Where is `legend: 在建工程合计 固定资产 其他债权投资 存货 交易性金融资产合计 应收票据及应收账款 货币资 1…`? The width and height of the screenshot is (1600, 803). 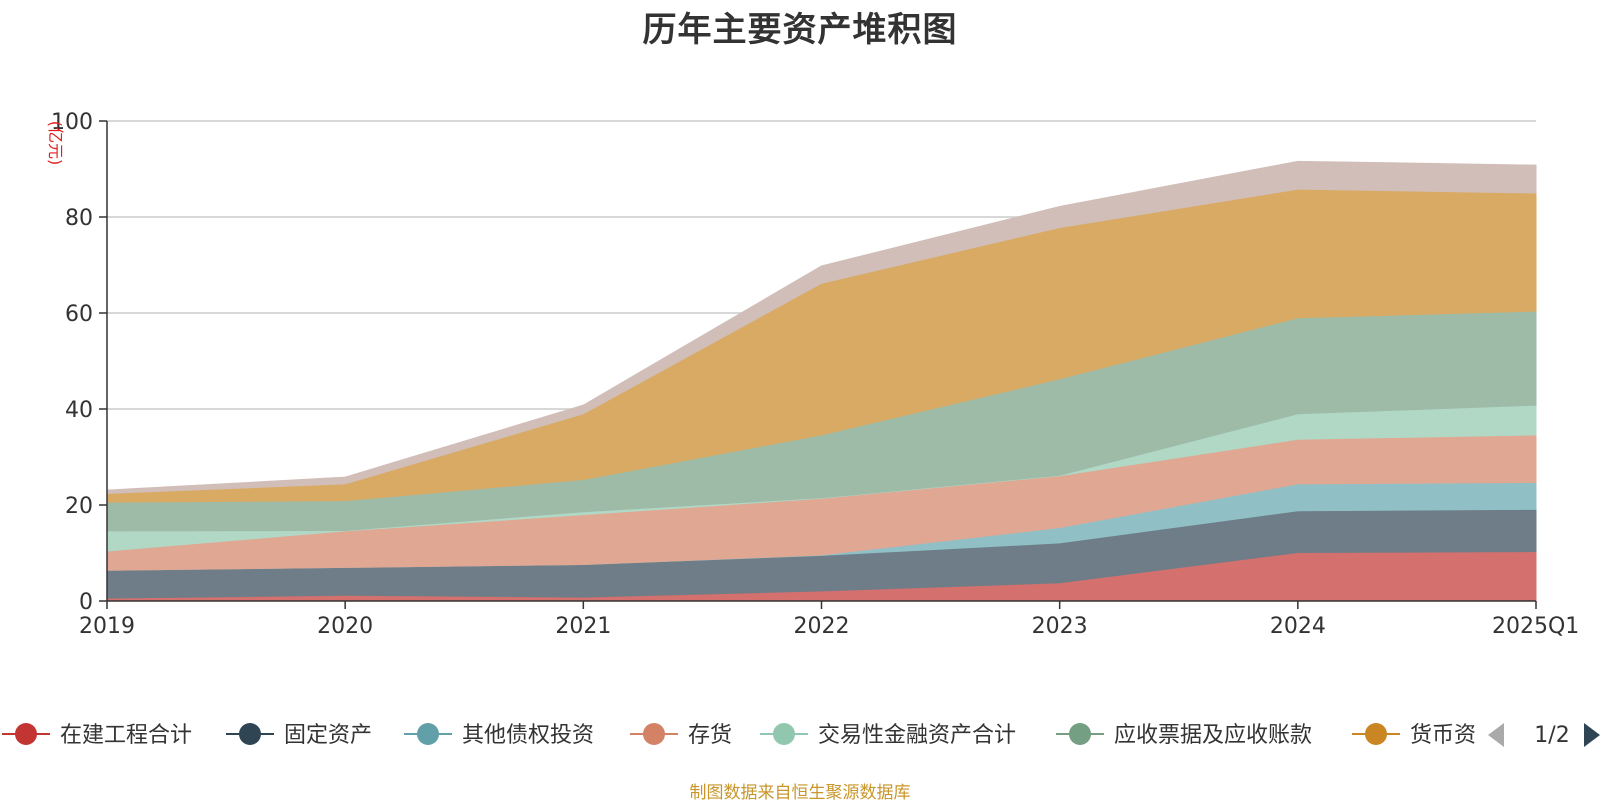 legend: 在建工程合计 固定资产 其他债权投资 存货 交易性金融资产合计 应收票据及应收账款 货币资 1… is located at coordinates (801, 735).